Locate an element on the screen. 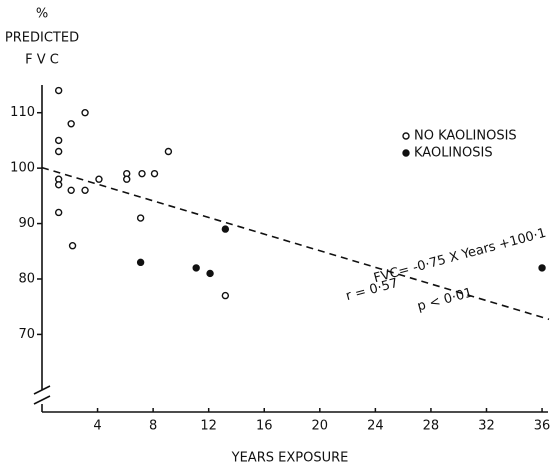  annotation: r = 0·57 is located at coordinates (372, 290).